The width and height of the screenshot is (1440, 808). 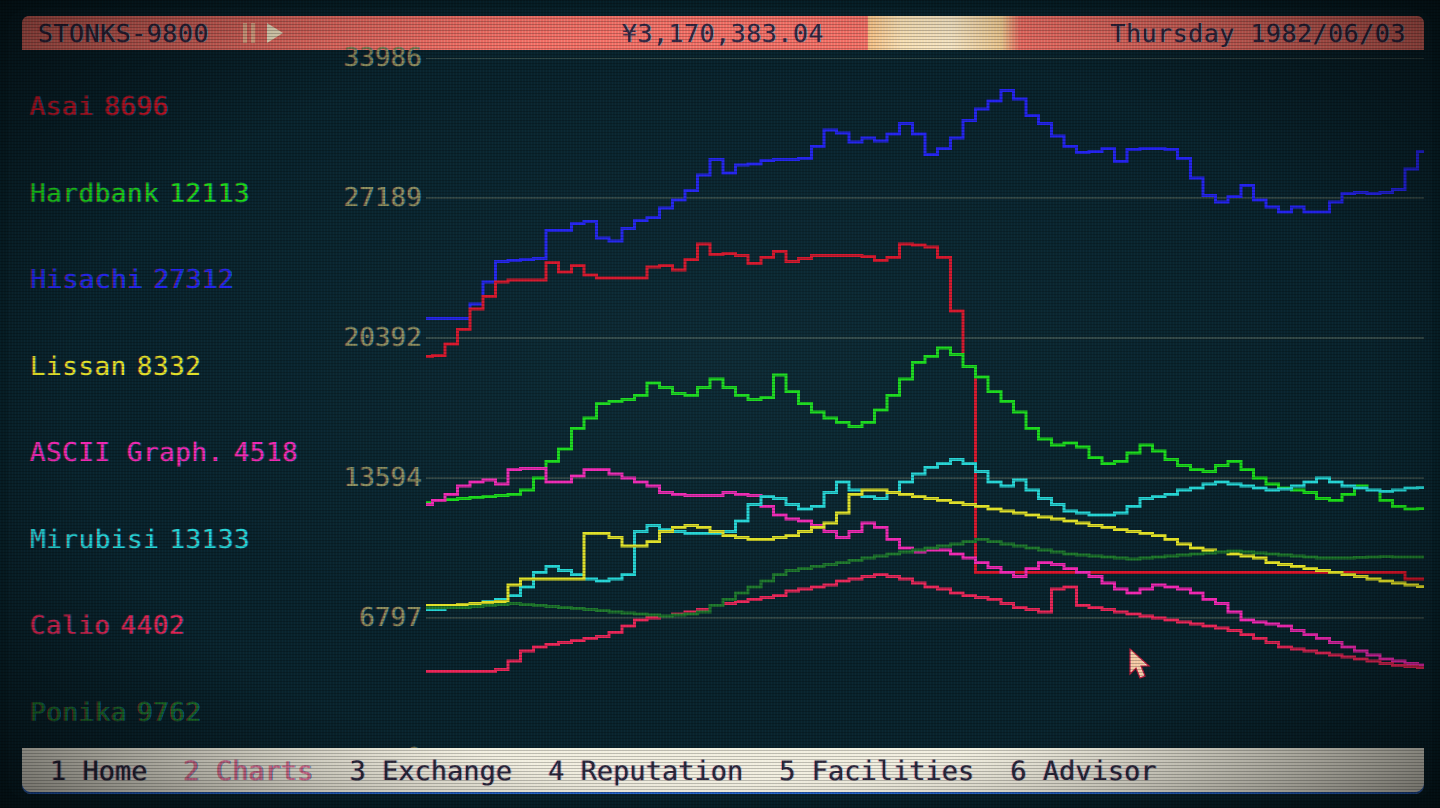 What do you see at coordinates (431, 771) in the screenshot?
I see `menu-item-exchange: 3 Exchange` at bounding box center [431, 771].